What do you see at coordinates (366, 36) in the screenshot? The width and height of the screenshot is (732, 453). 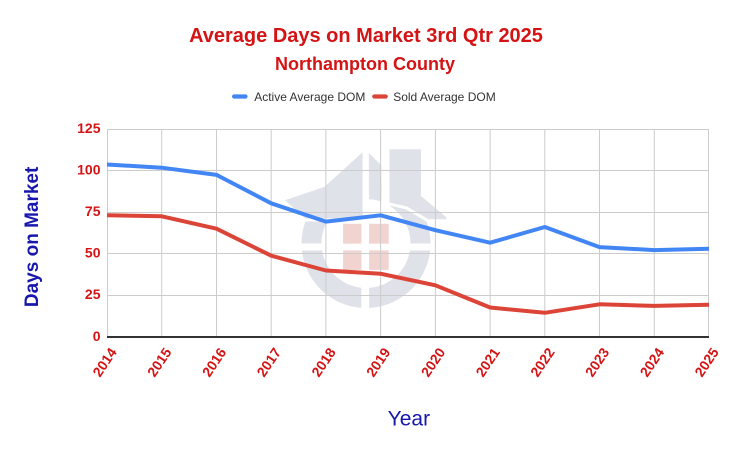 I see `svg-text:Average Days on Market 3rd Qtr: Average Days on Market 3rd Qtr 2025` at bounding box center [366, 36].